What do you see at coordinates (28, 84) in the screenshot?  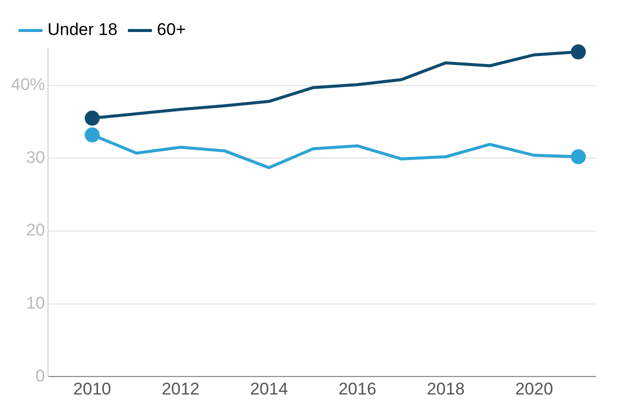 I see `y-tick-label: 40%` at bounding box center [28, 84].